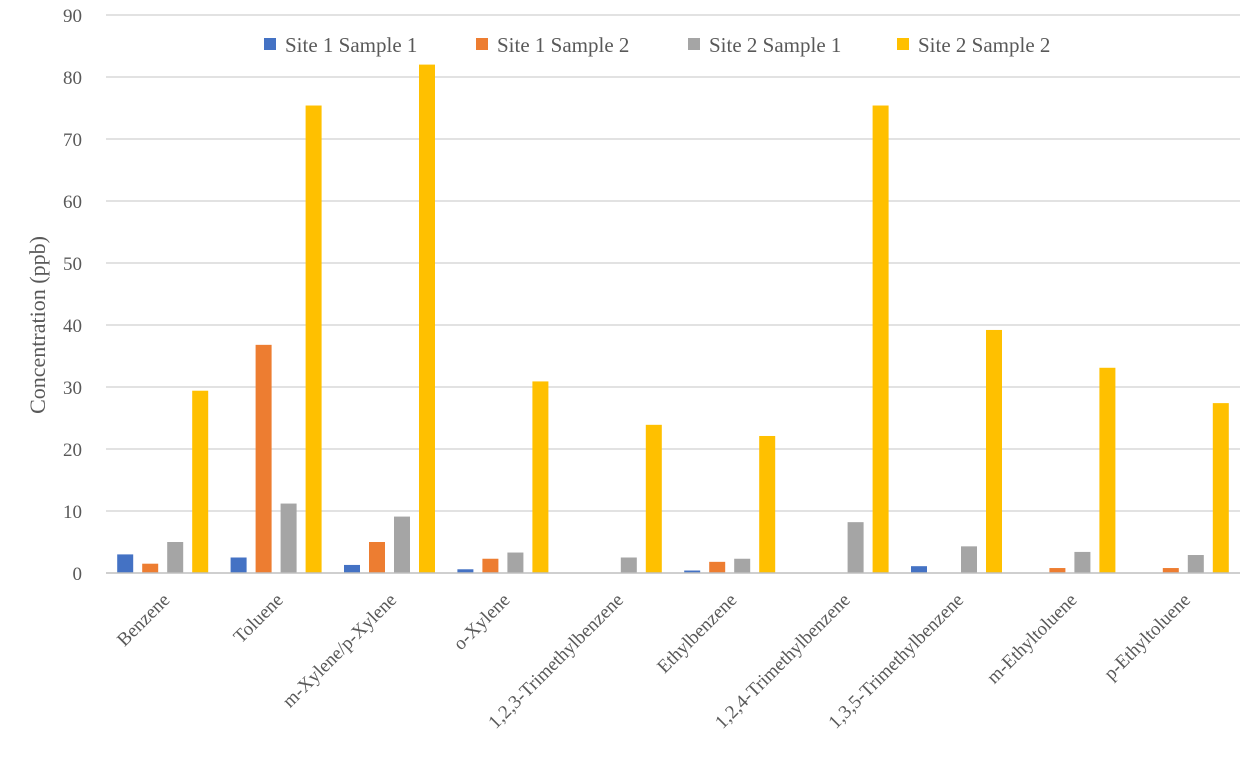 This screenshot has height=771, width=1254. I want to click on x-tick-label: m-Ethyltoluene, so click(1032, 639).